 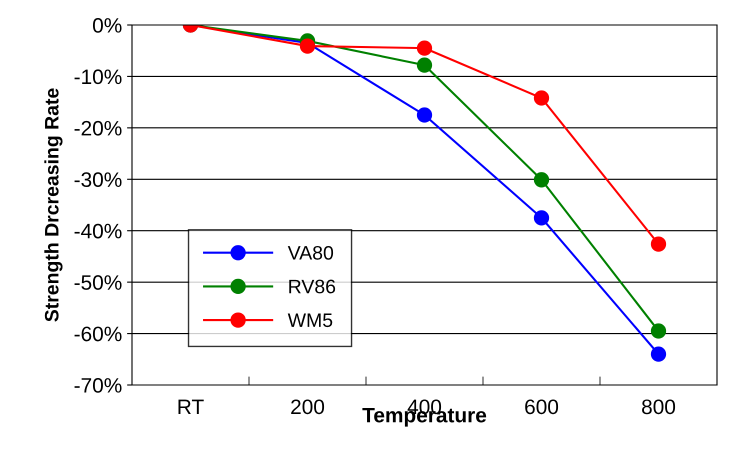 I want to click on legend-label: WM5, so click(x=310, y=321).